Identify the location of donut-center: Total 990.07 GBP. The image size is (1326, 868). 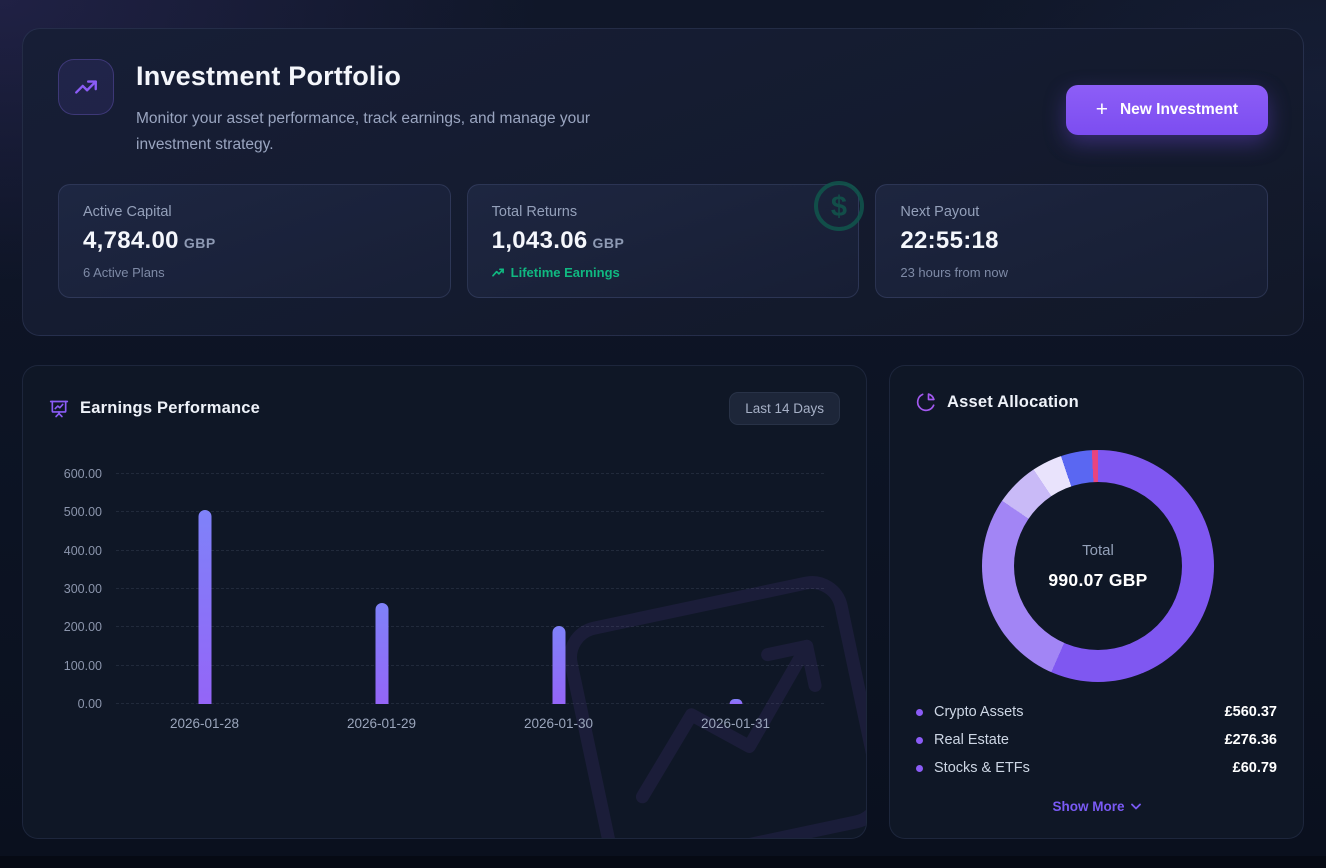
(1098, 566).